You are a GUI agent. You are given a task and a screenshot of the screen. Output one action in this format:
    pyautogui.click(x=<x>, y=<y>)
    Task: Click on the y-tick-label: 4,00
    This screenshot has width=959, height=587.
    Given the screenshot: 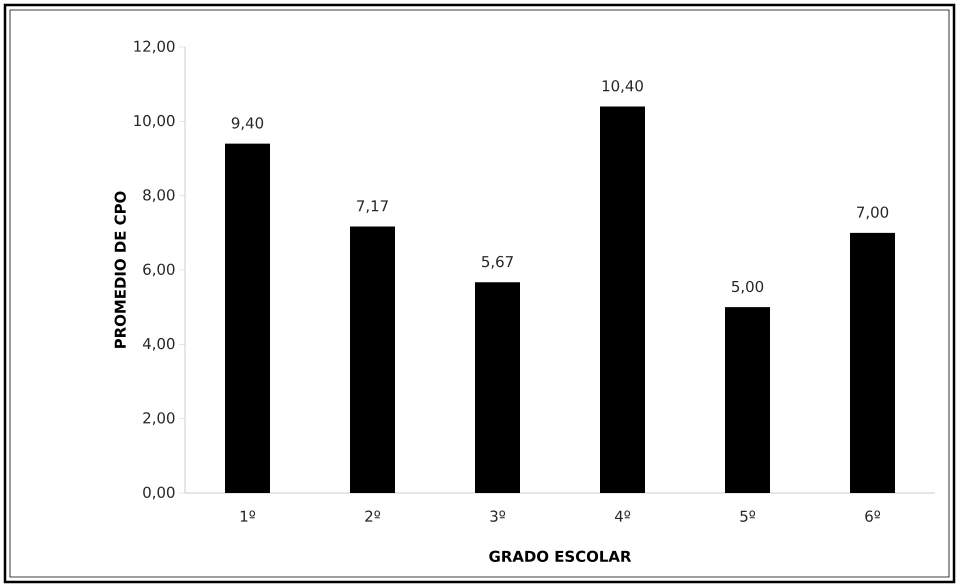 What is the action you would take?
    pyautogui.click(x=158, y=344)
    